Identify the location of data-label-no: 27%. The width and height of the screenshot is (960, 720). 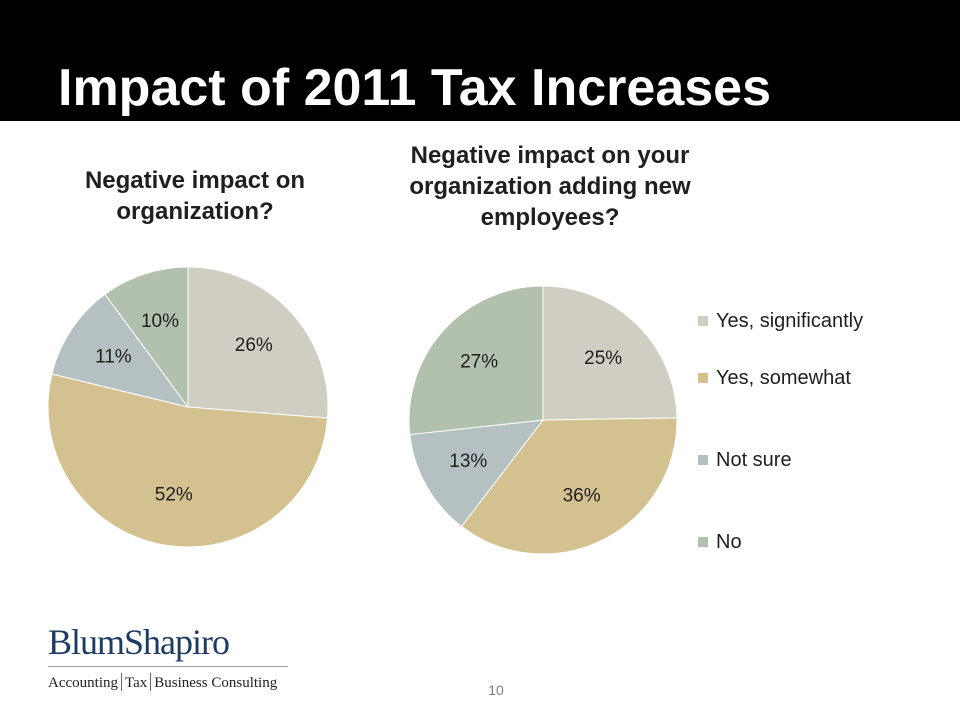
(479, 362).